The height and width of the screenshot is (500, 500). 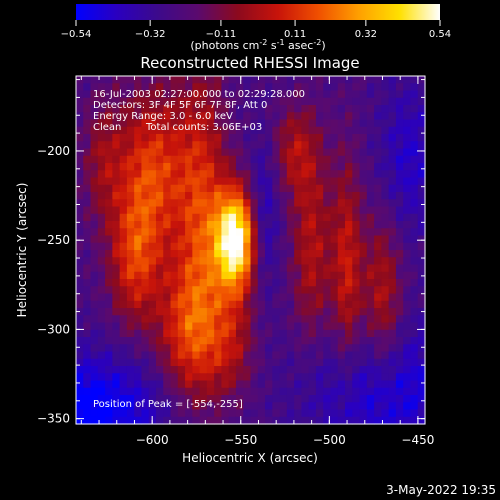 I want to click on footer-date: 3-May-2022 19:35, so click(x=441, y=490).